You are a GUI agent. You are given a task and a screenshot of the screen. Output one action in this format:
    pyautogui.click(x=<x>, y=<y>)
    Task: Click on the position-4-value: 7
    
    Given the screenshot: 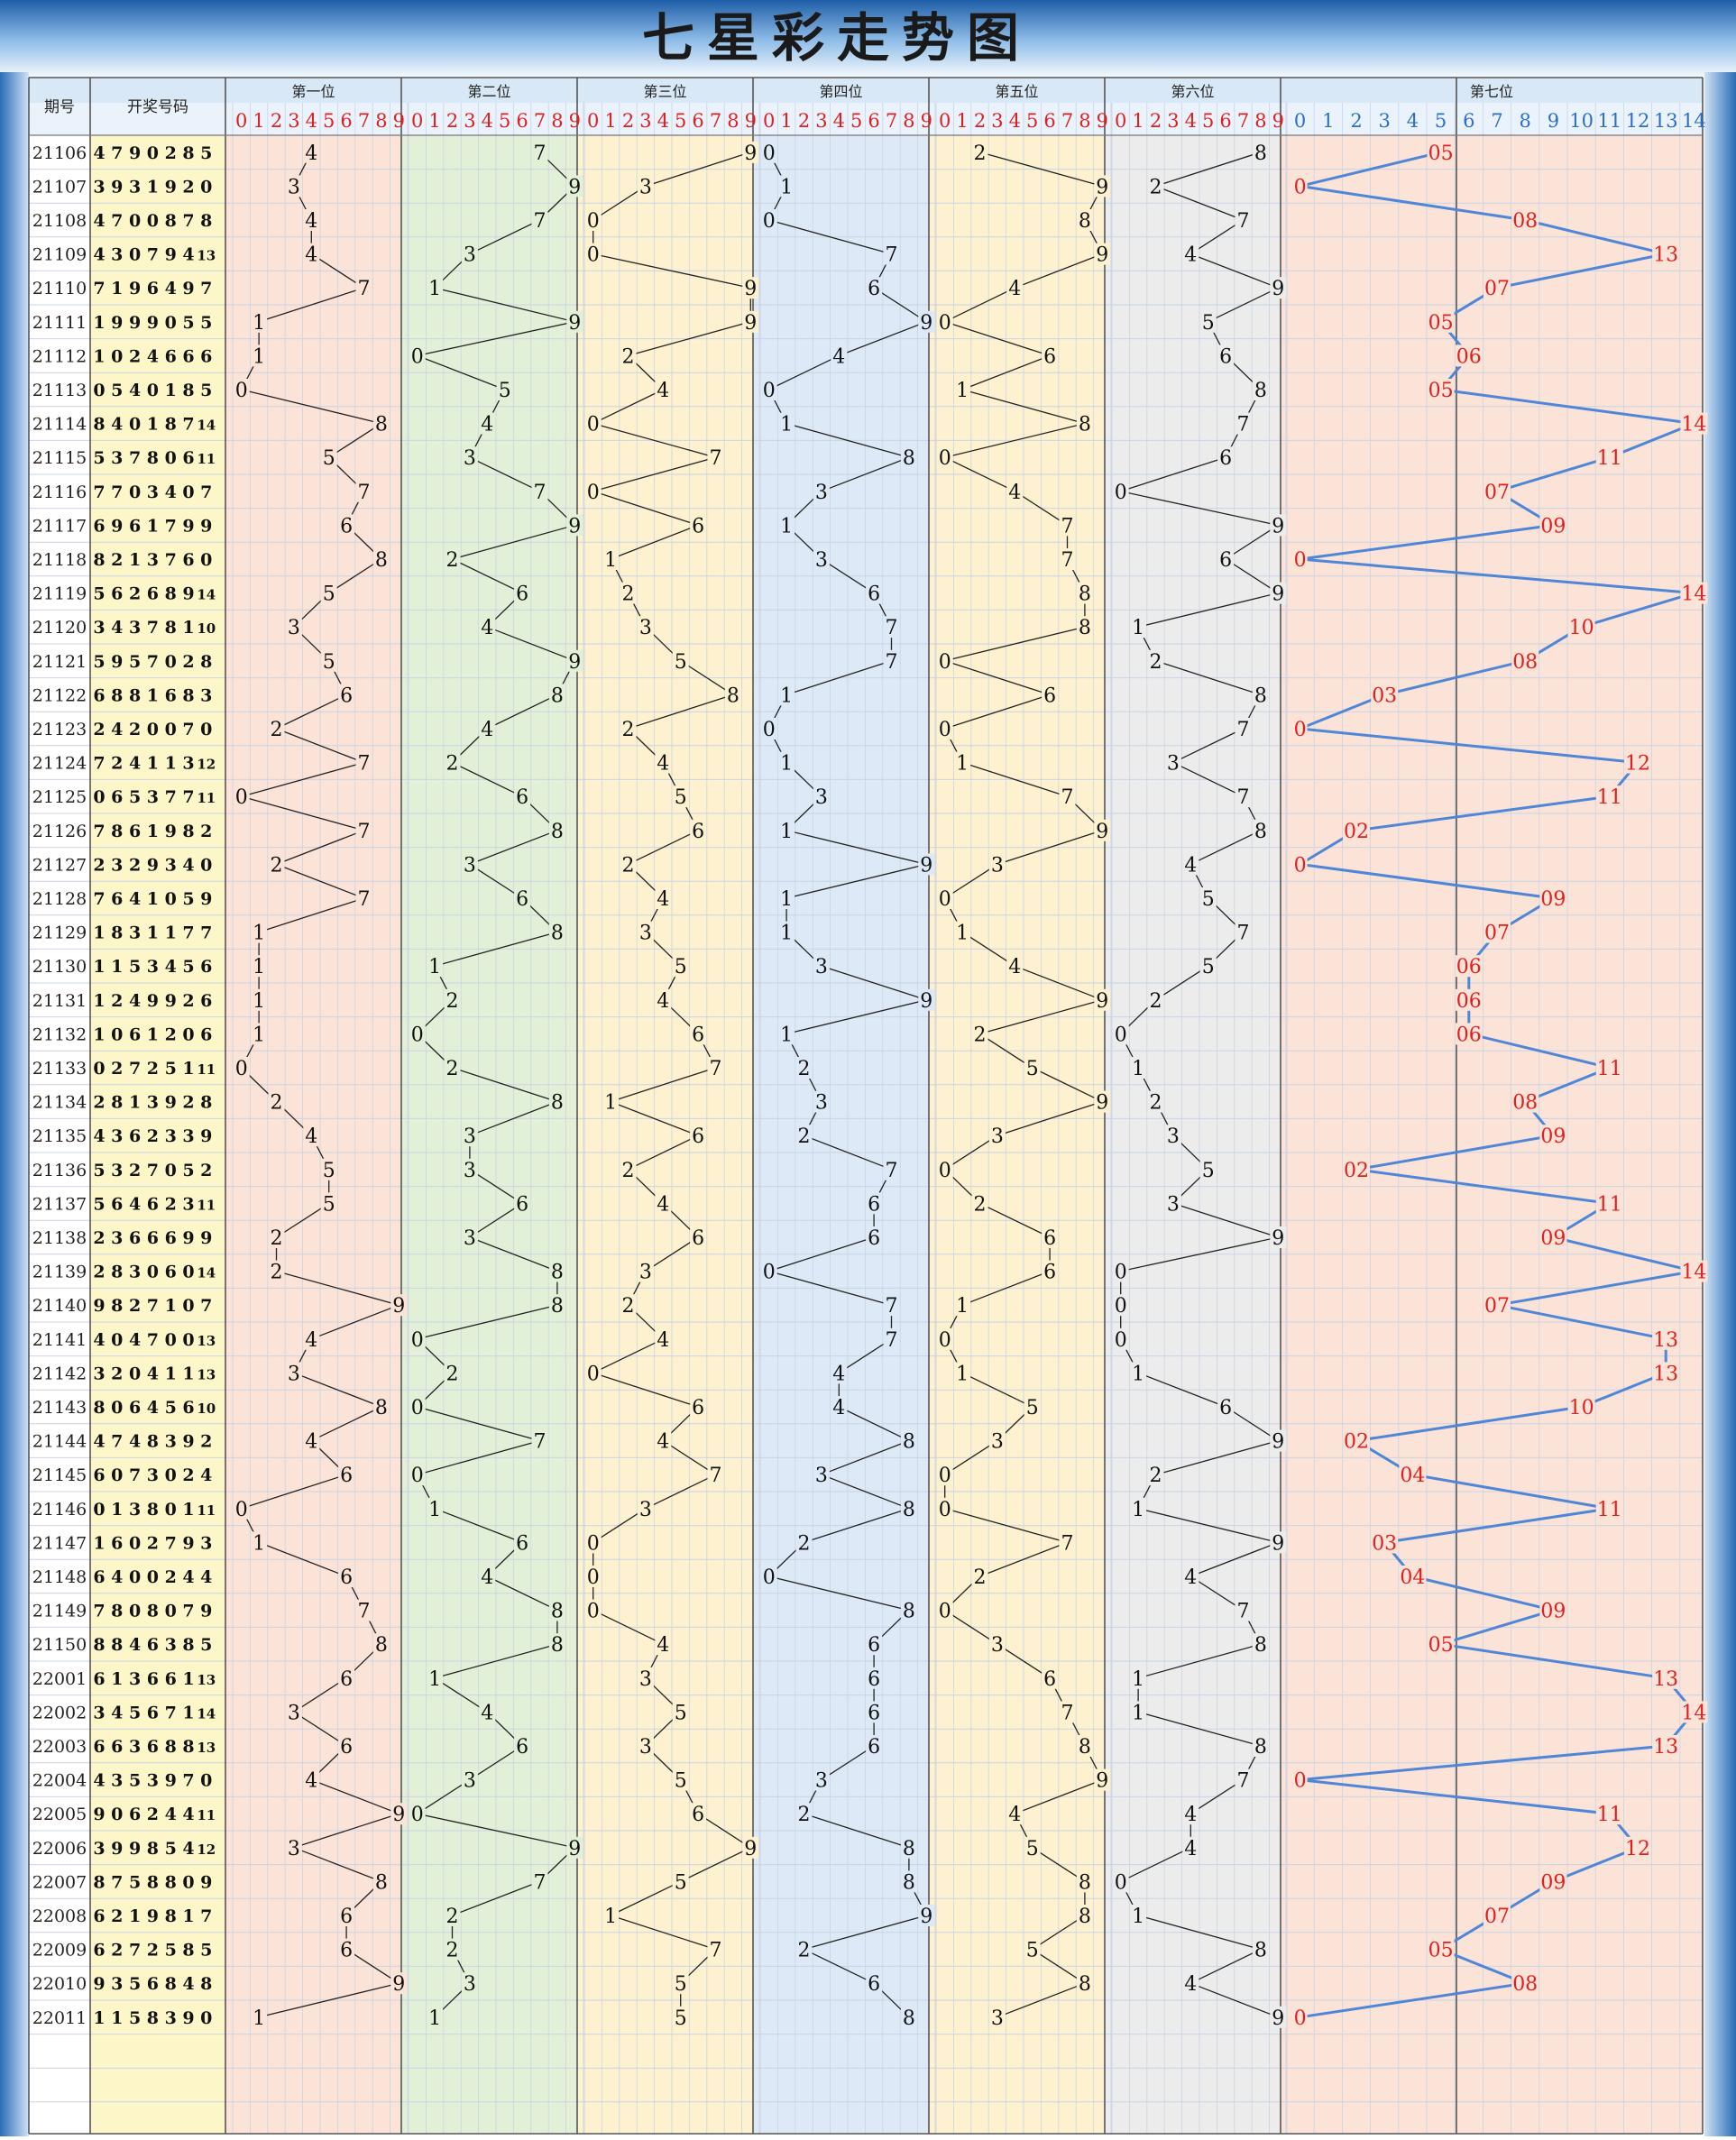 What is the action you would take?
    pyautogui.click(x=892, y=255)
    